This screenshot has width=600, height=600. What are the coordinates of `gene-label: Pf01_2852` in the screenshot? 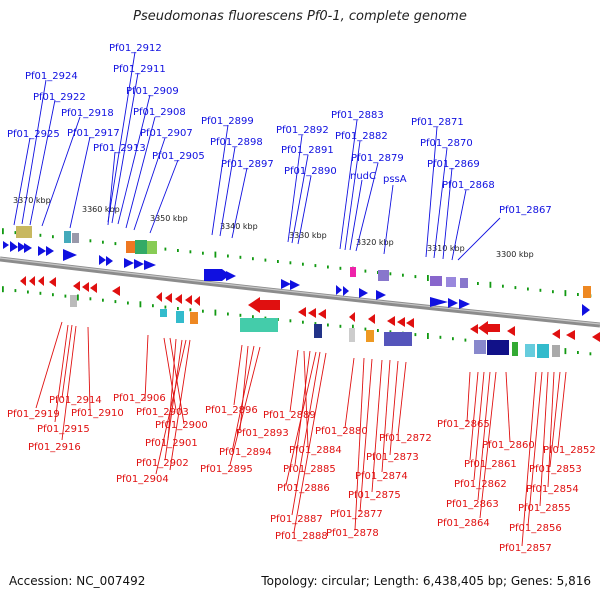 It's located at (569, 450).